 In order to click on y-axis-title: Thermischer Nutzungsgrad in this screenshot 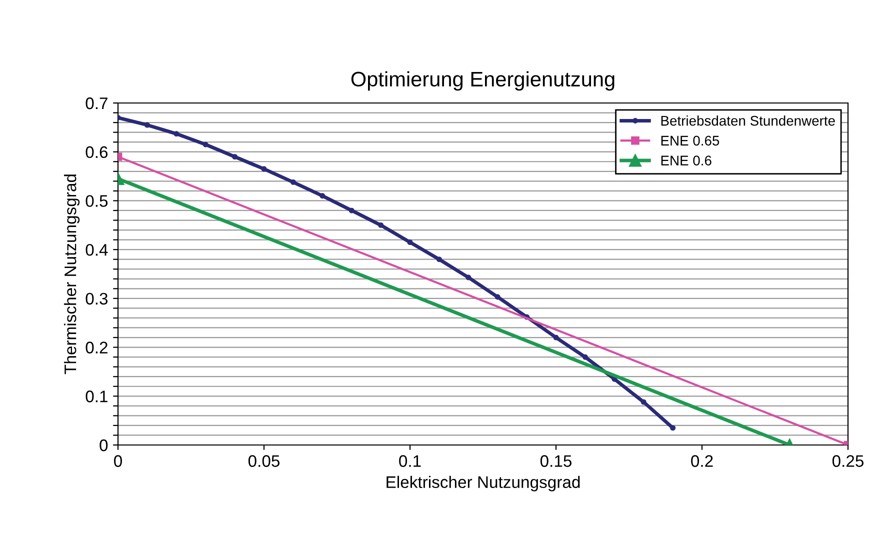, I will do `click(72, 274)`.